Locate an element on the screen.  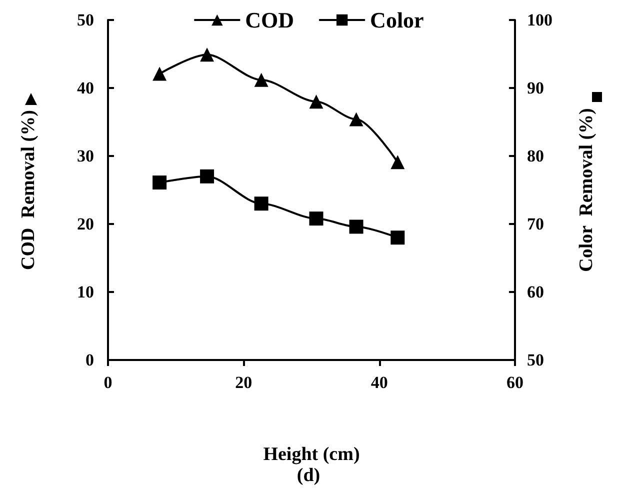
legend-label: COD is located at coordinates (269, 20).